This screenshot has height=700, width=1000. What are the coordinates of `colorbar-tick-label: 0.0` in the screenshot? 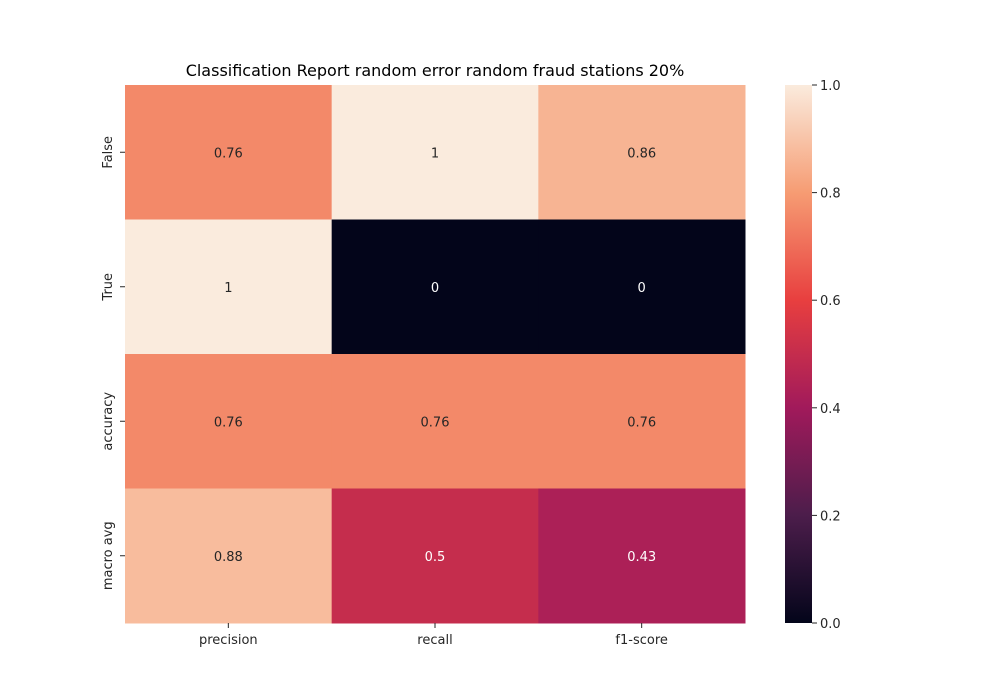 It's located at (830, 624).